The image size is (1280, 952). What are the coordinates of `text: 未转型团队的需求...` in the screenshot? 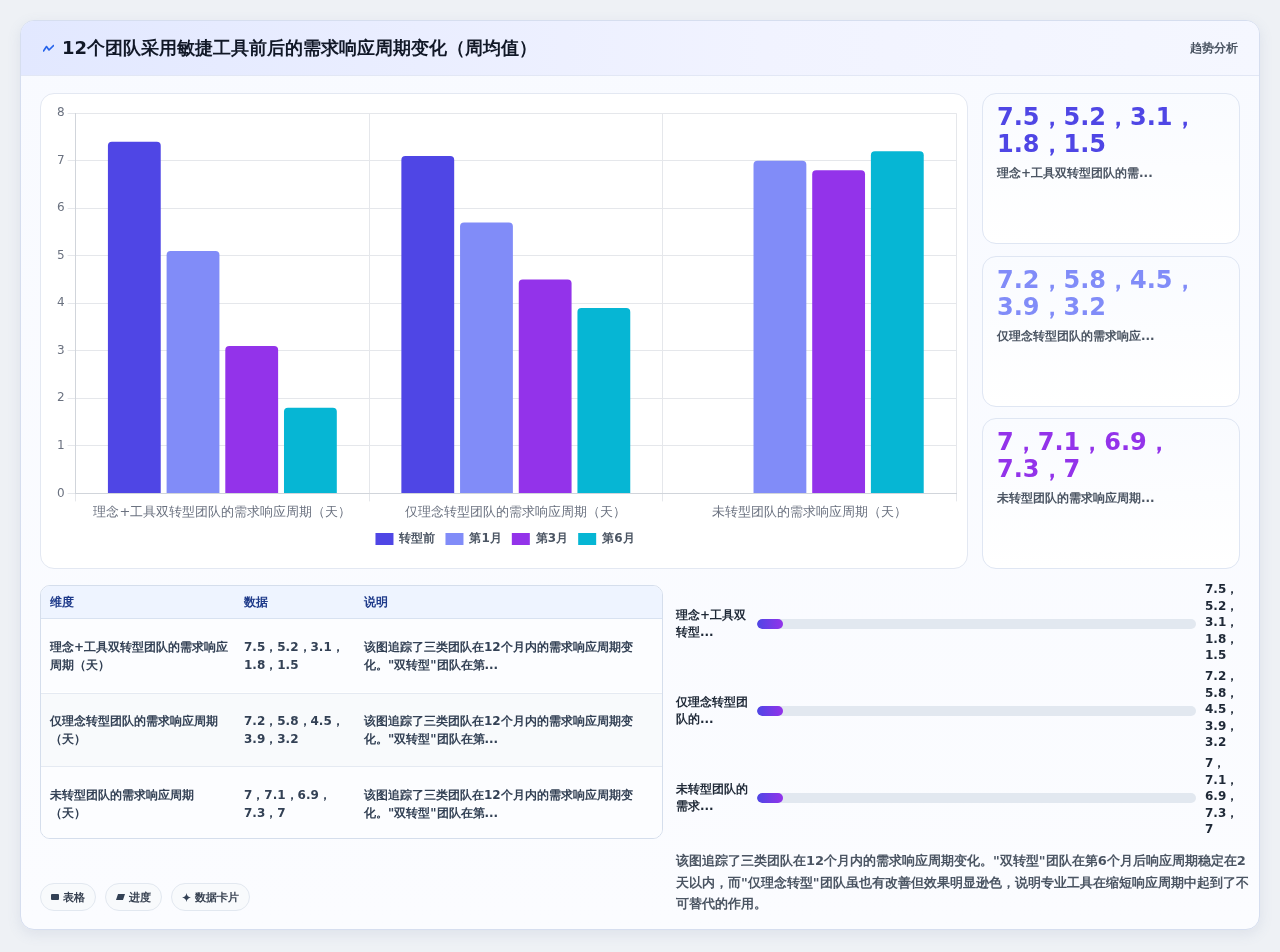 It's located at (712, 798).